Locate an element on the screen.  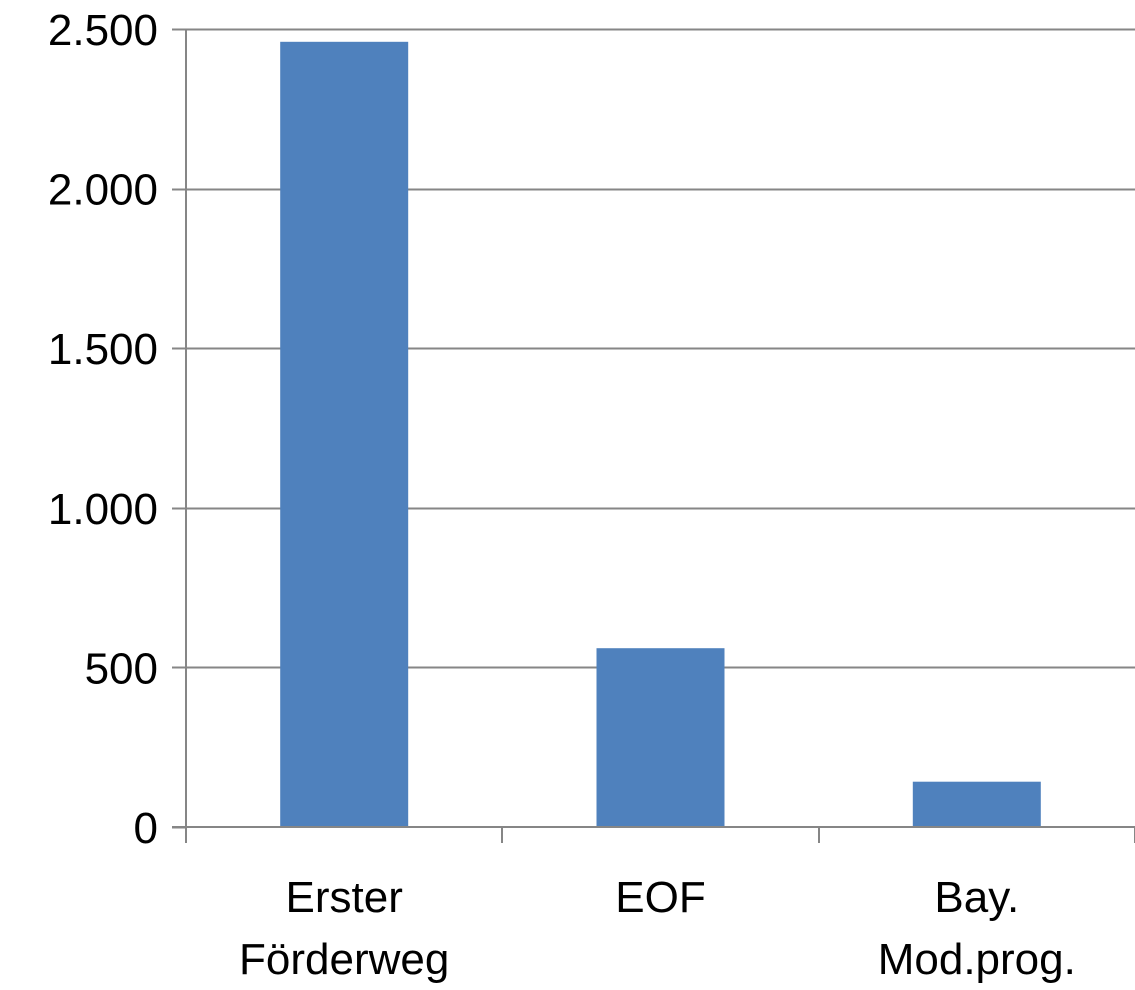
y-tick-label: 2.000 is located at coordinates (103, 190).